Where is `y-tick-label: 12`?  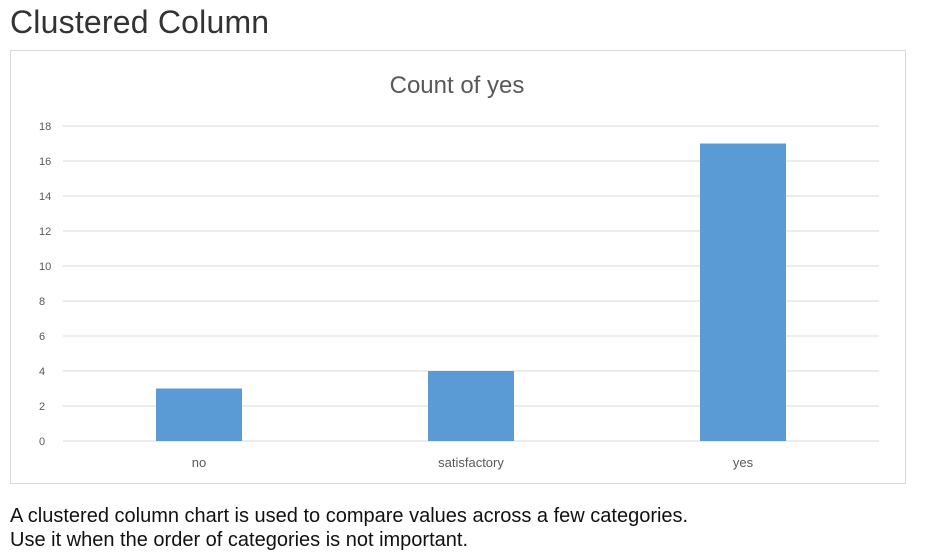
y-tick-label: 12 is located at coordinates (45, 232).